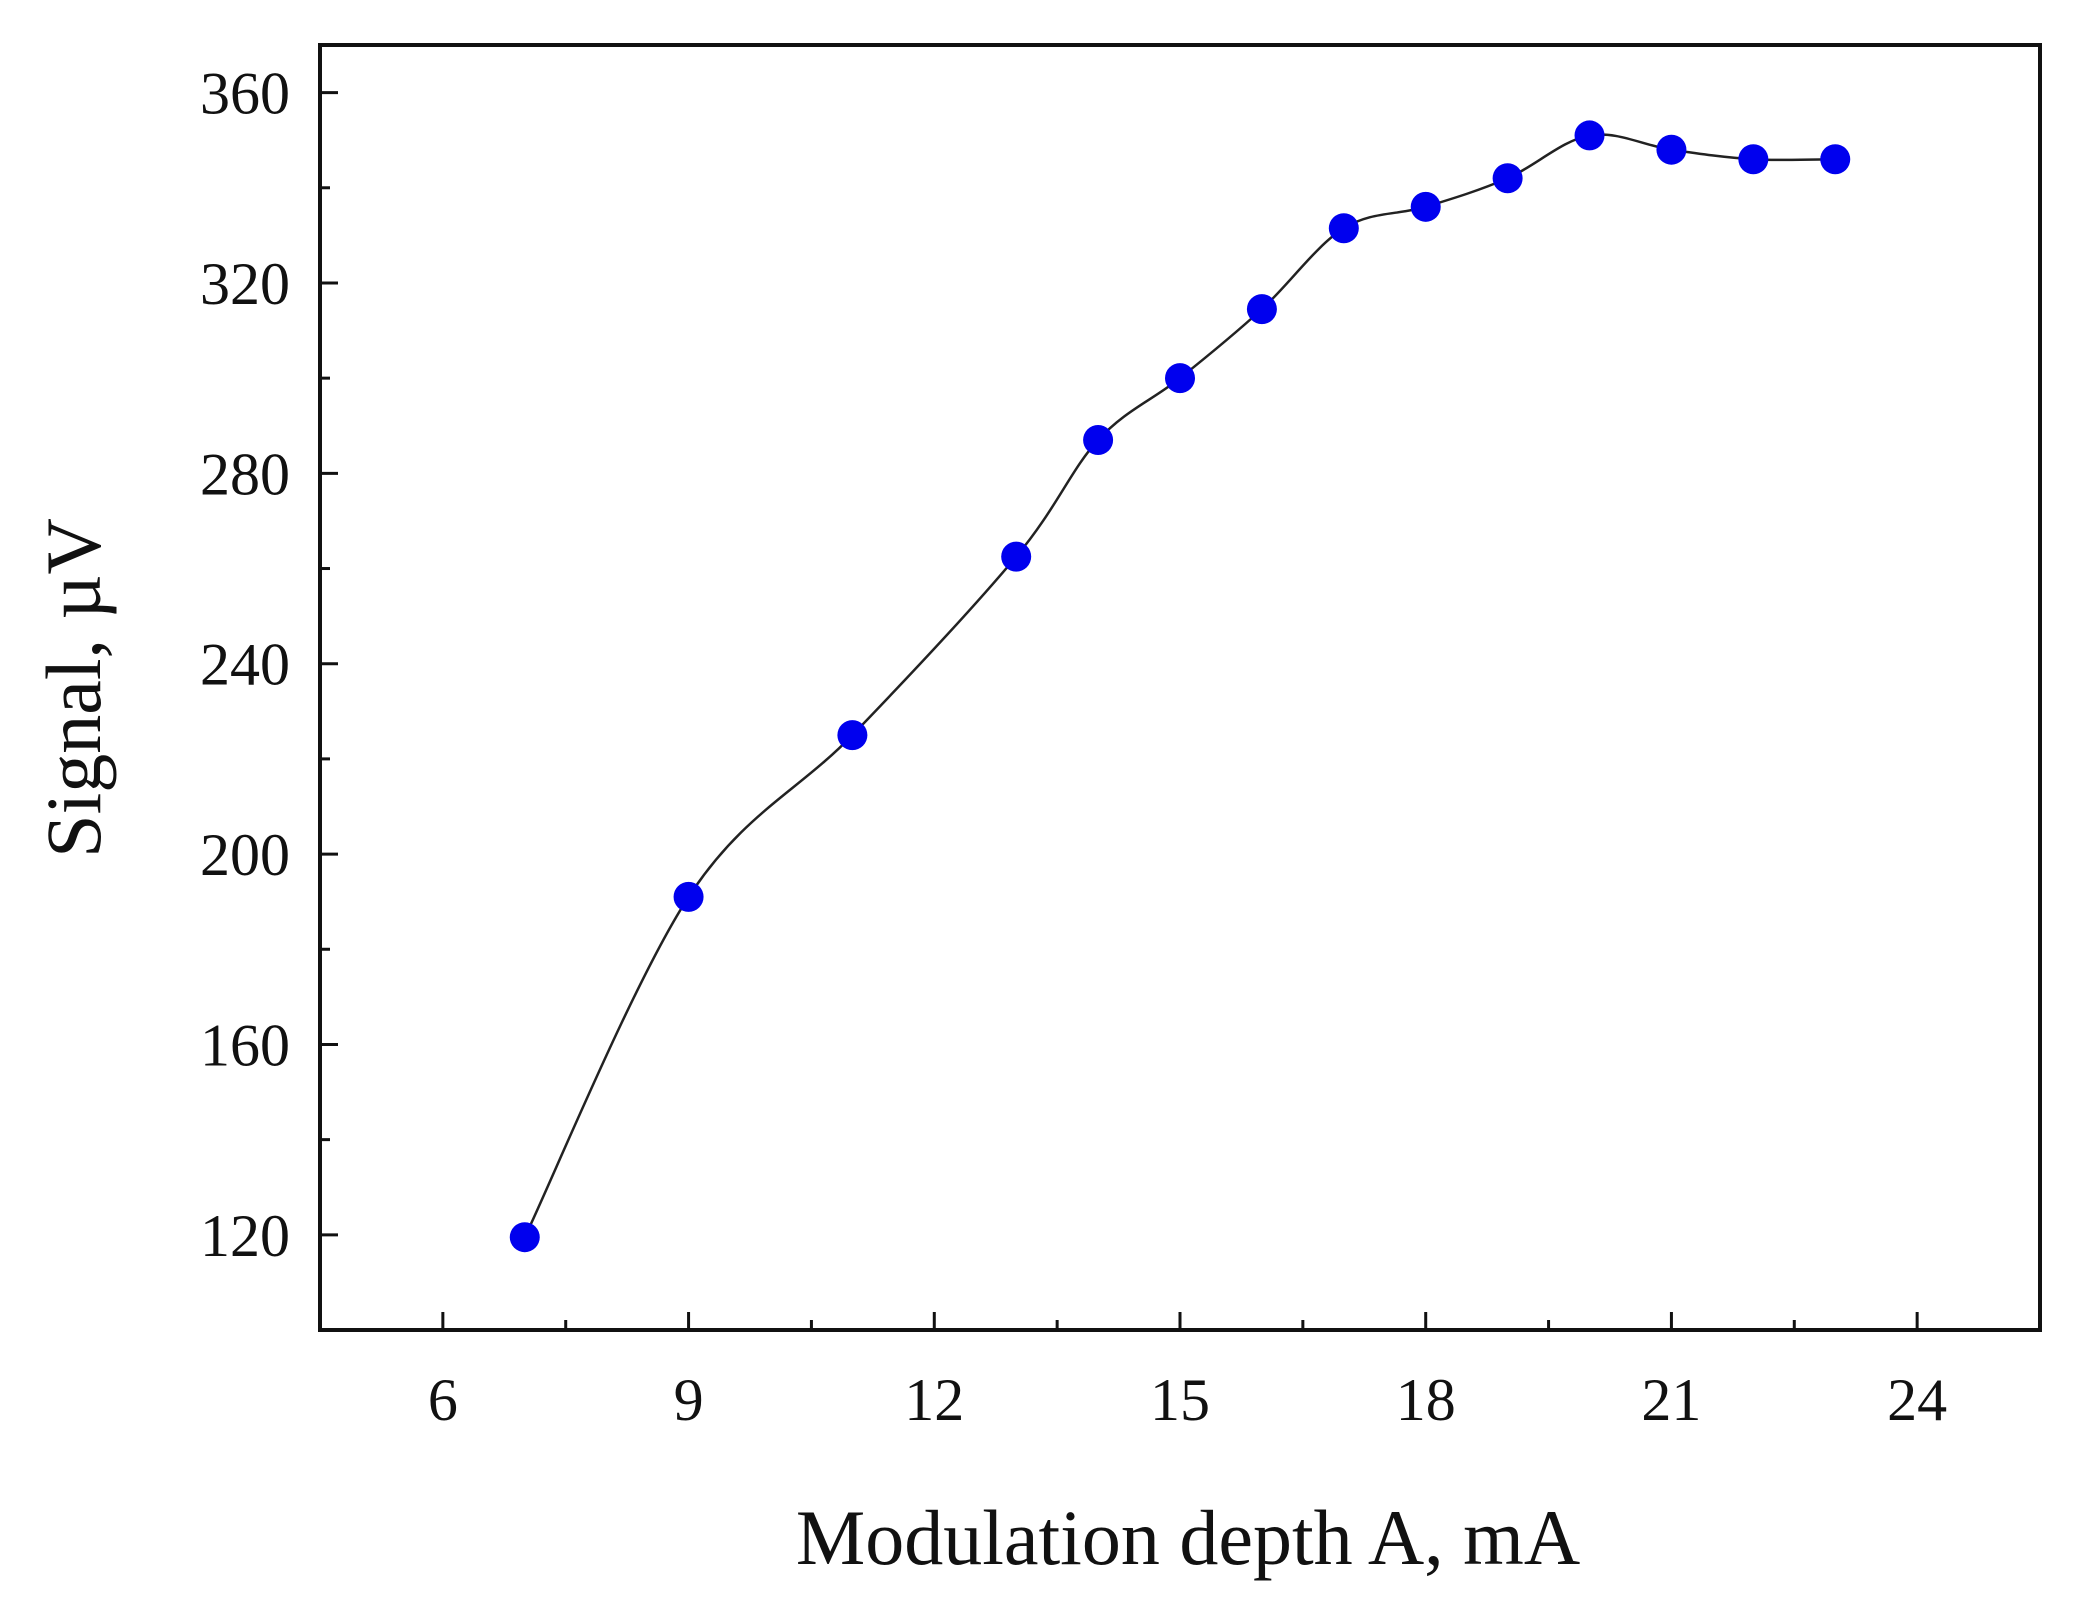  Describe the element at coordinates (329, 664) in the screenshot. I see `y-axis-ticks` at that location.